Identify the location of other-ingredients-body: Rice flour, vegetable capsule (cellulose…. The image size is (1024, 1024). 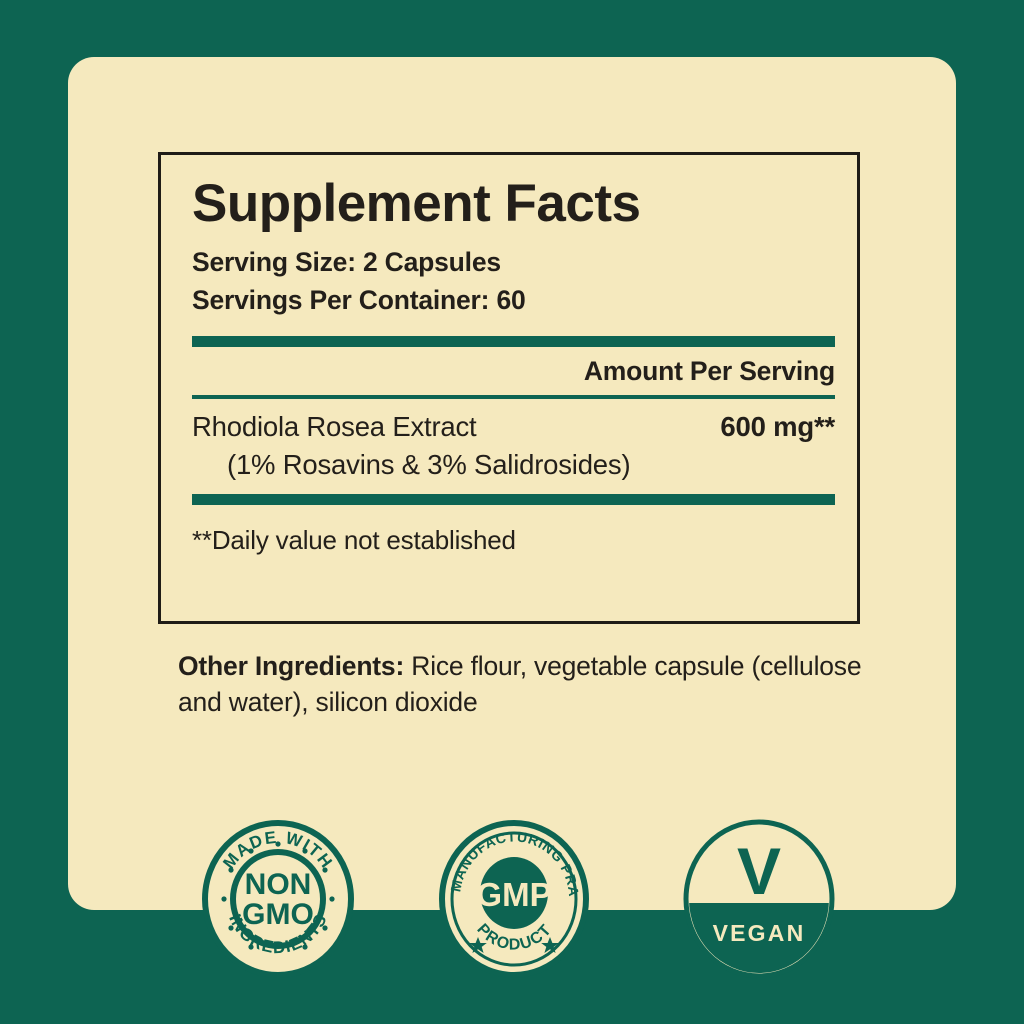
(520, 684).